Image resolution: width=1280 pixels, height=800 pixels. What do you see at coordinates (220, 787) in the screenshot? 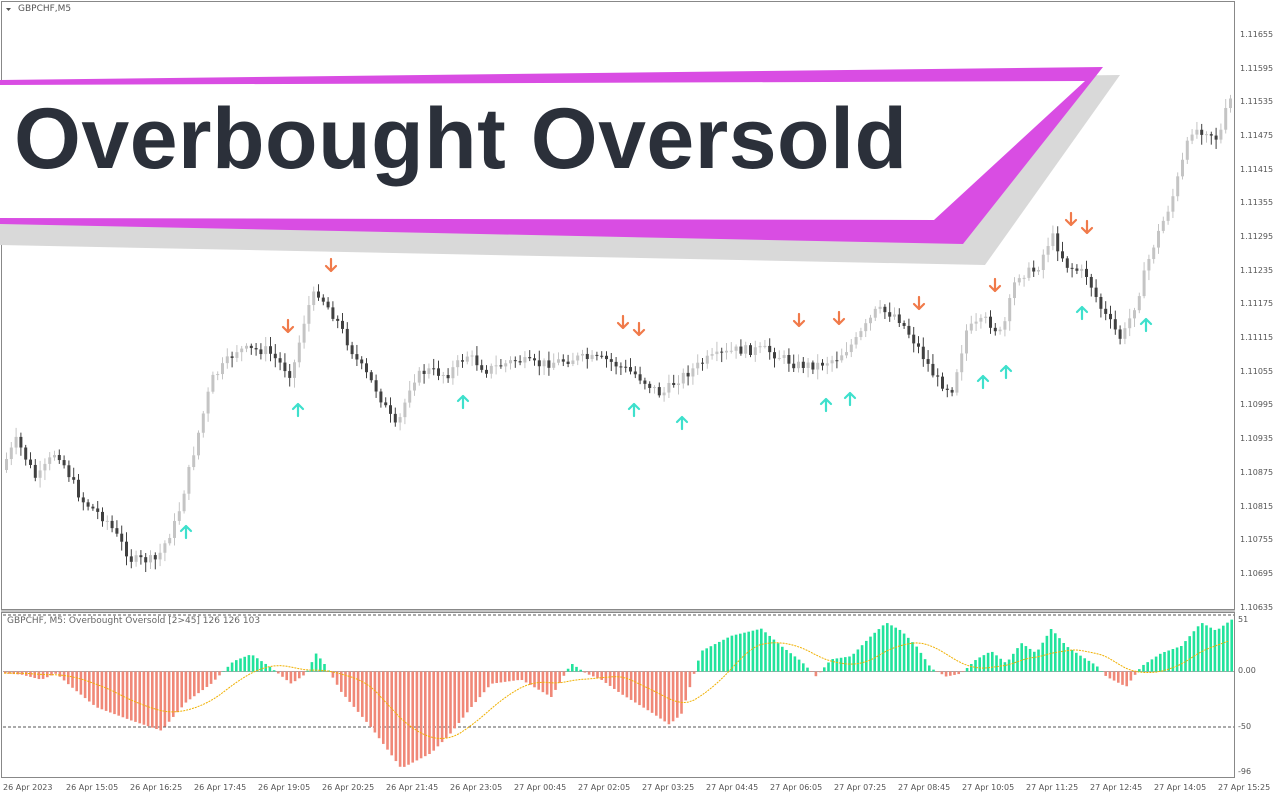
I see `time-tick: 26 Apr 17:45` at bounding box center [220, 787].